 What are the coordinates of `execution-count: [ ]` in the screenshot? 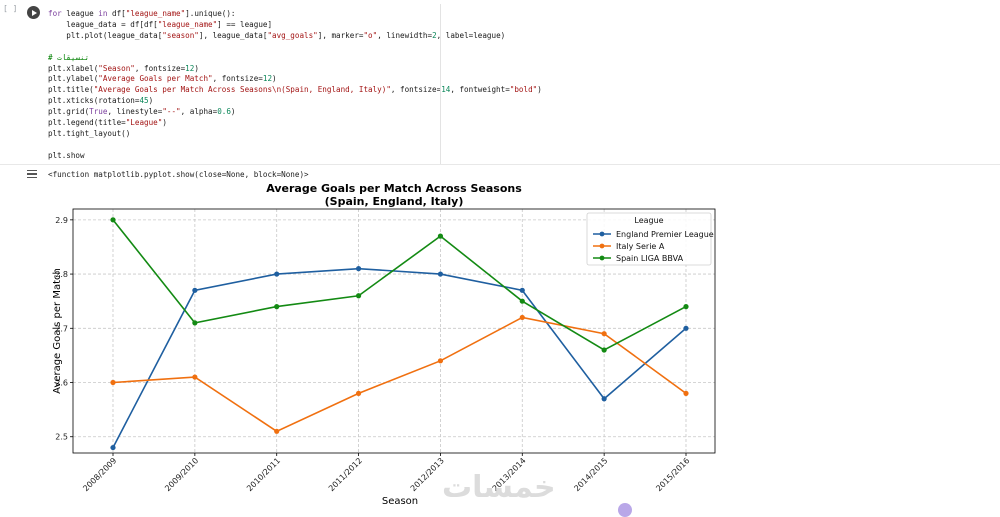 It's located at (10, 8).